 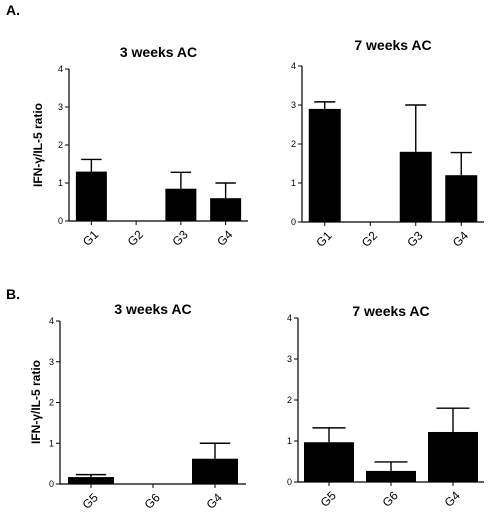 What do you see at coordinates (293, 105) in the screenshot?
I see `chart2-y-tick-label: 3` at bounding box center [293, 105].